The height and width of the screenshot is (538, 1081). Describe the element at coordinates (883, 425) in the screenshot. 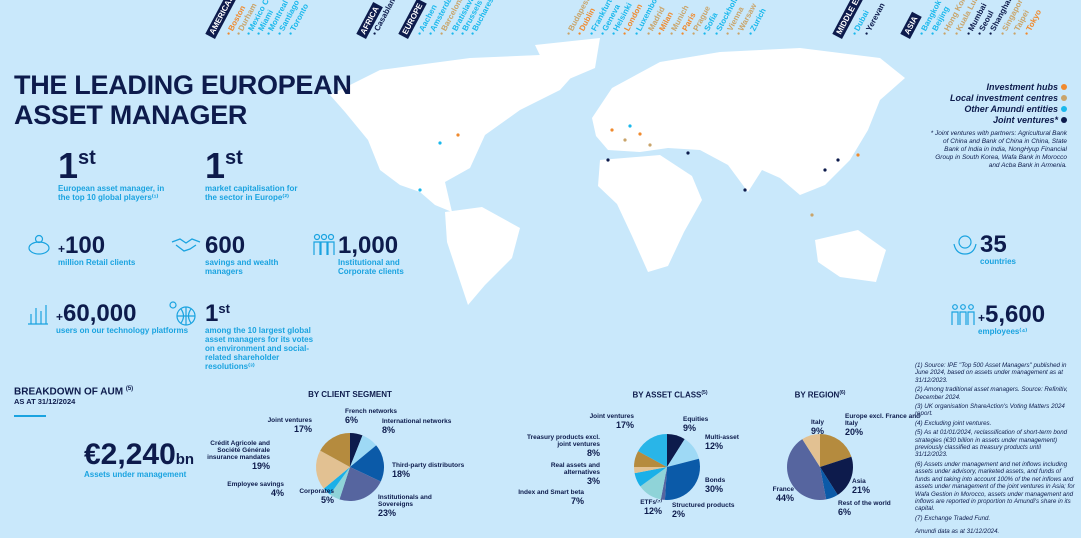

I see `pie-label: Europe excl. France and Italy 20%` at that location.